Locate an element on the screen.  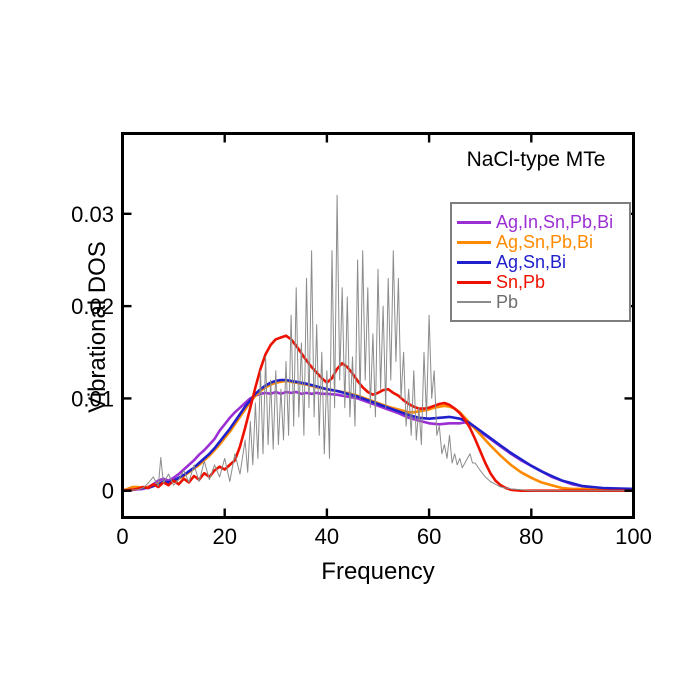
legend-item: Sn,Pb is located at coordinates (542, 282).